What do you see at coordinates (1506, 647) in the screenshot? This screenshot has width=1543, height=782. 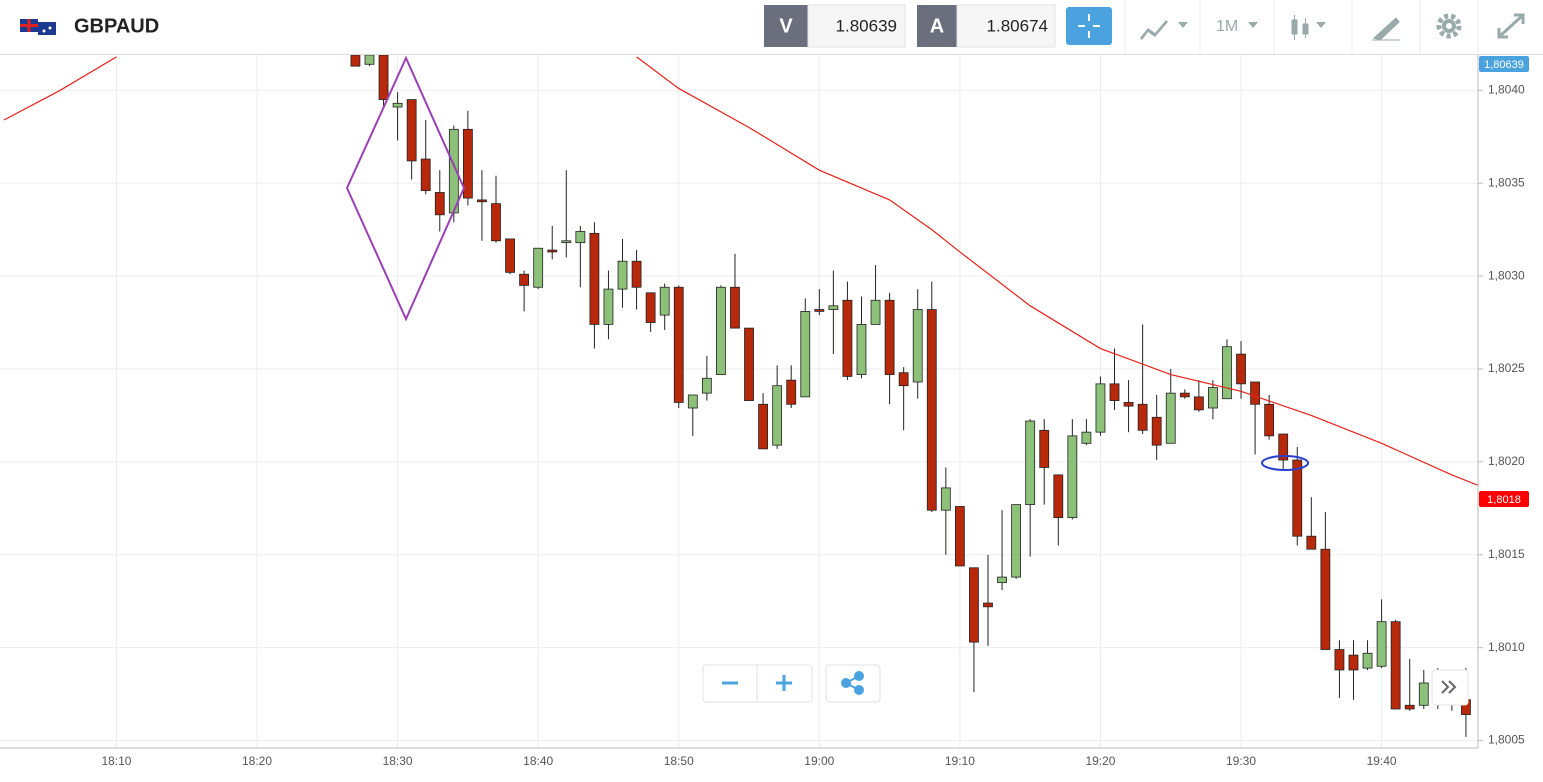 I see `y-tick-label: 1,8010` at bounding box center [1506, 647].